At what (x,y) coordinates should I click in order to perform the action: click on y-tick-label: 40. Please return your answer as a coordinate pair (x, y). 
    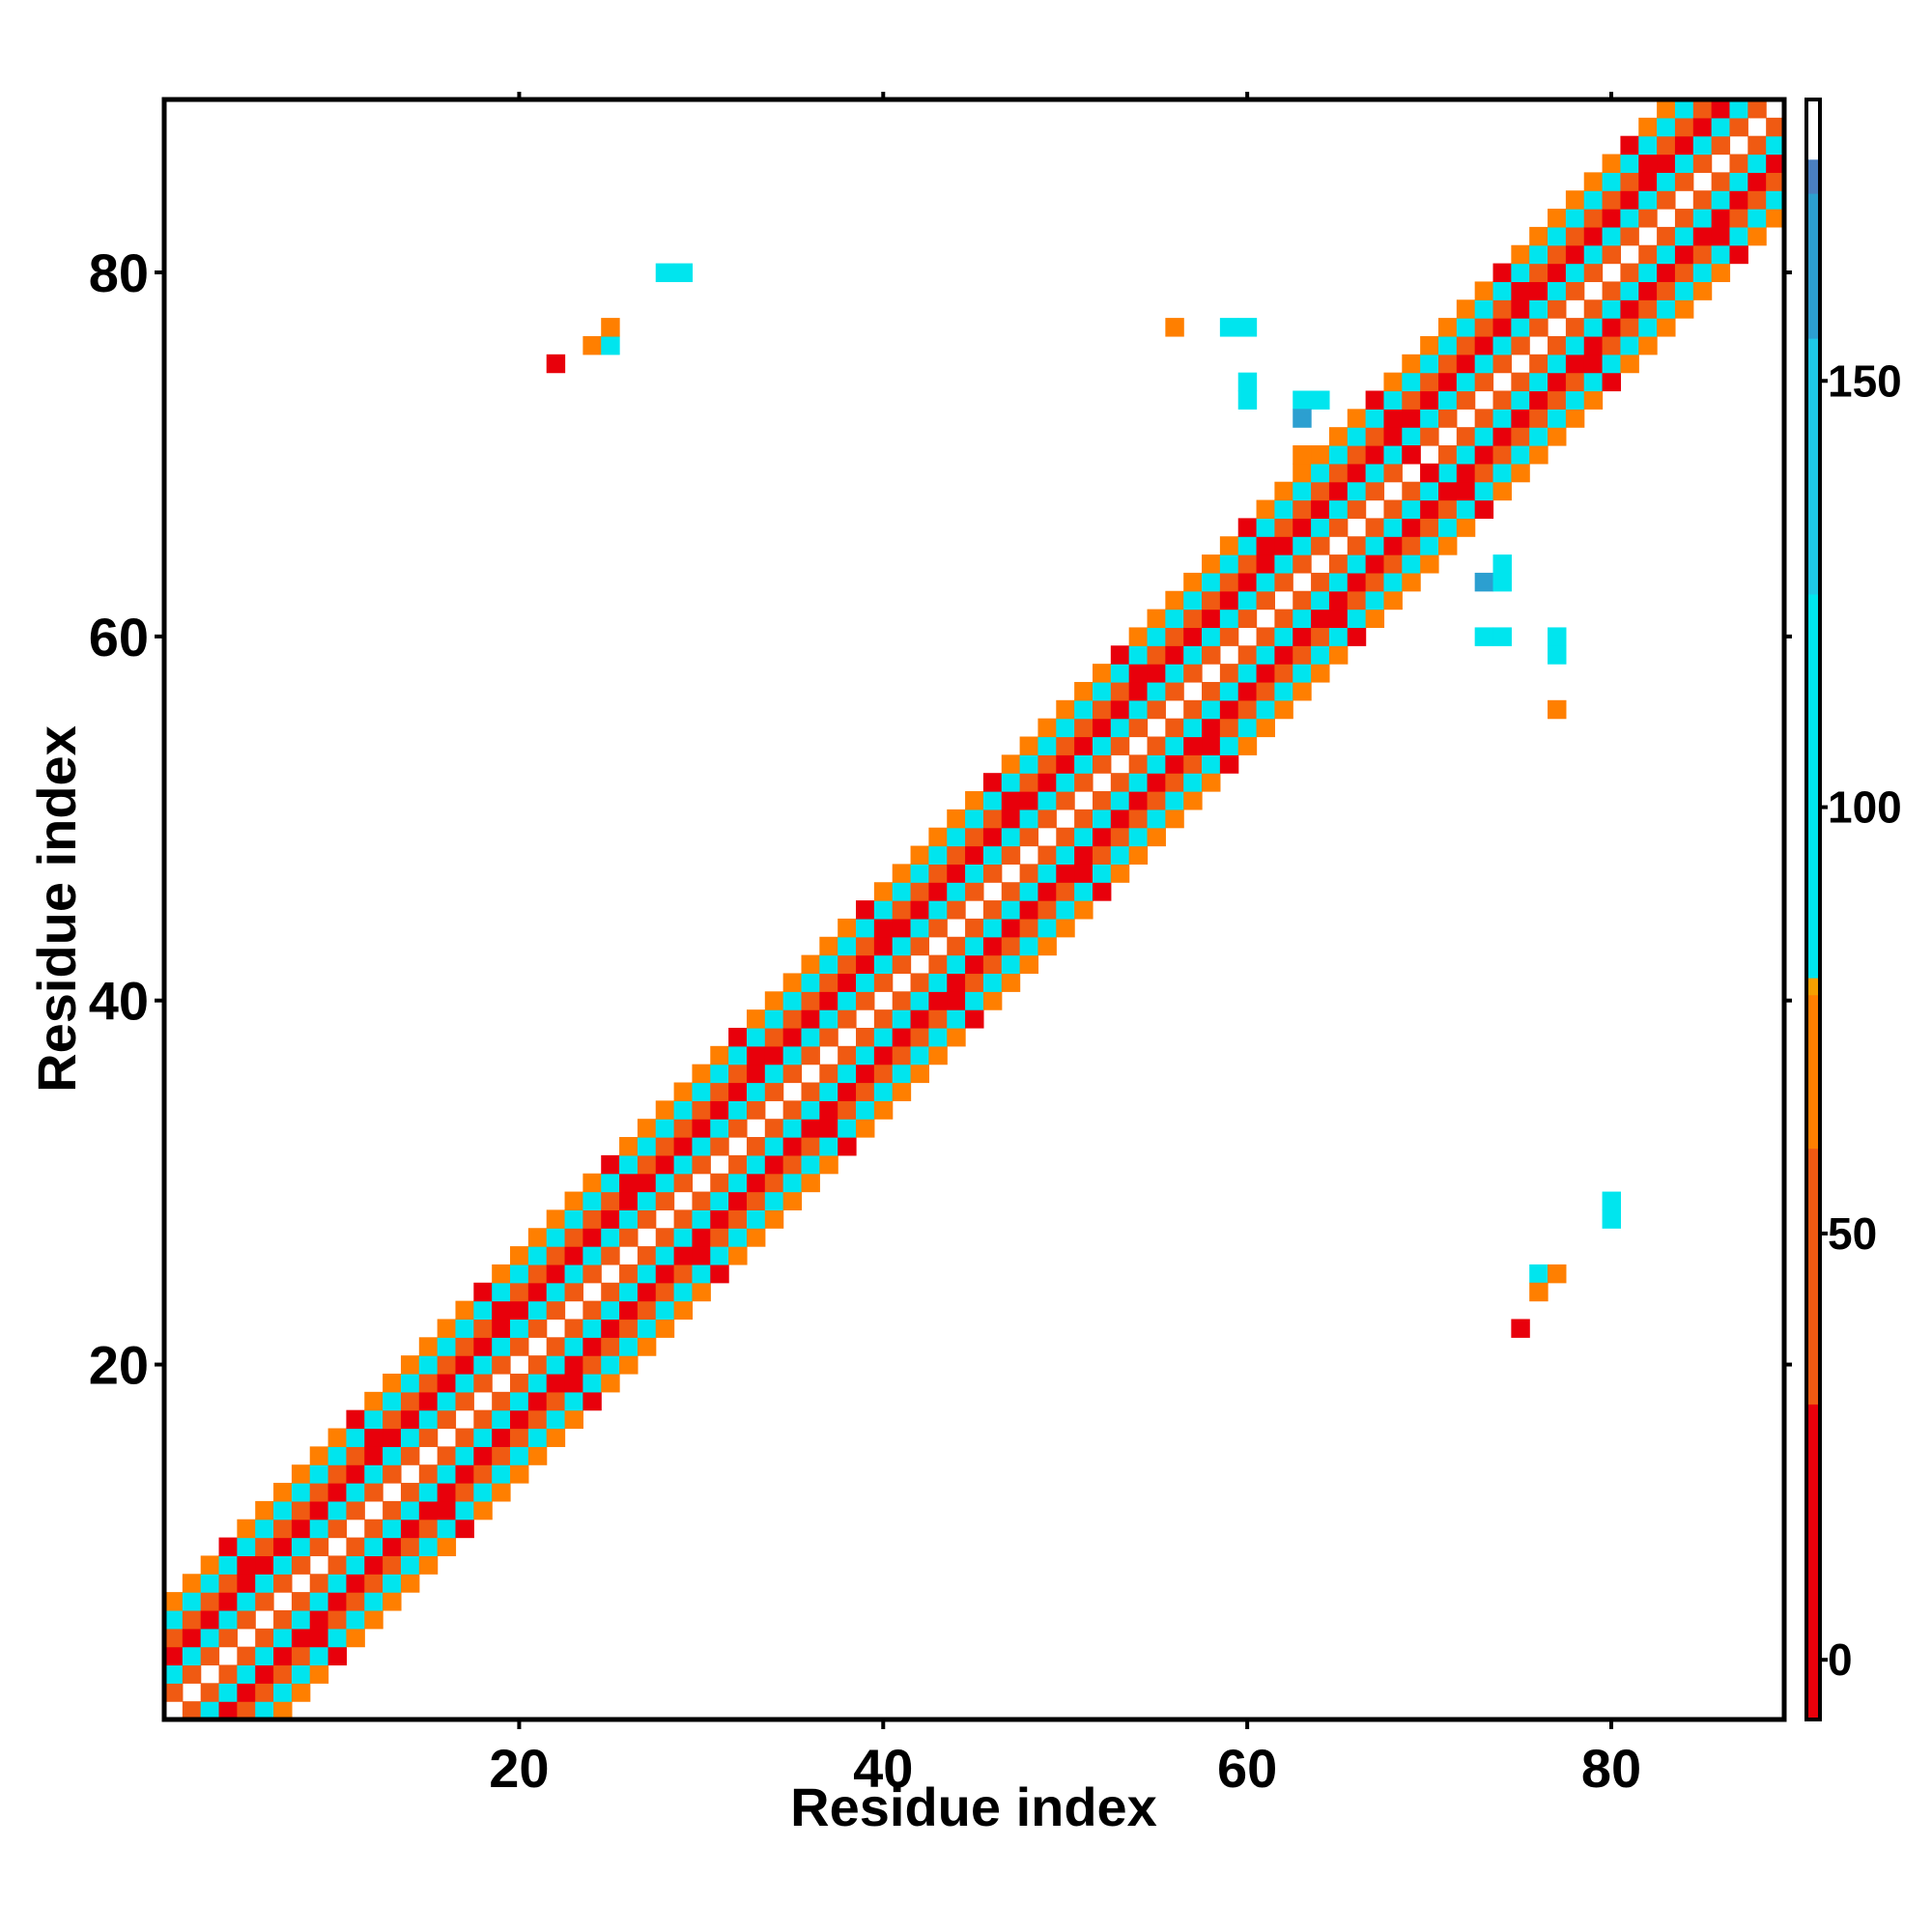
    Looking at the image, I should click on (119, 1002).